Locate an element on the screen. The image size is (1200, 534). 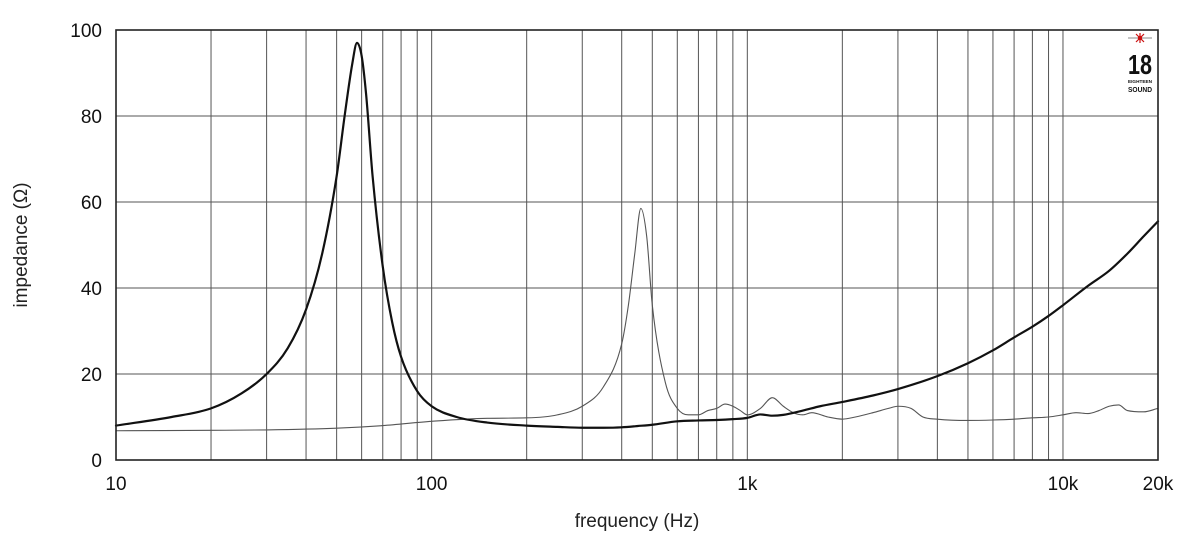
x-tick-label: 10 is located at coordinates (115, 484).